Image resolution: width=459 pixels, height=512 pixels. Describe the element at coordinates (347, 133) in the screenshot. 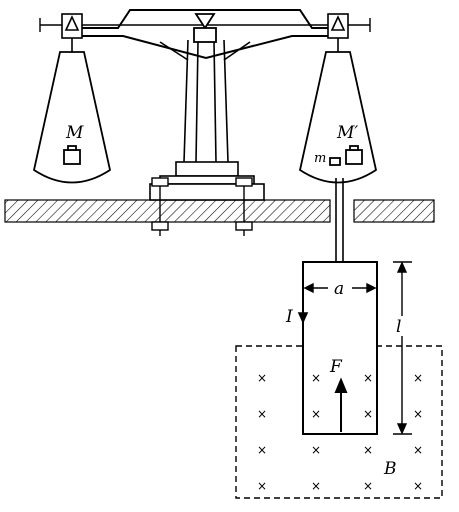

I see `label-mass-right: M′` at that location.